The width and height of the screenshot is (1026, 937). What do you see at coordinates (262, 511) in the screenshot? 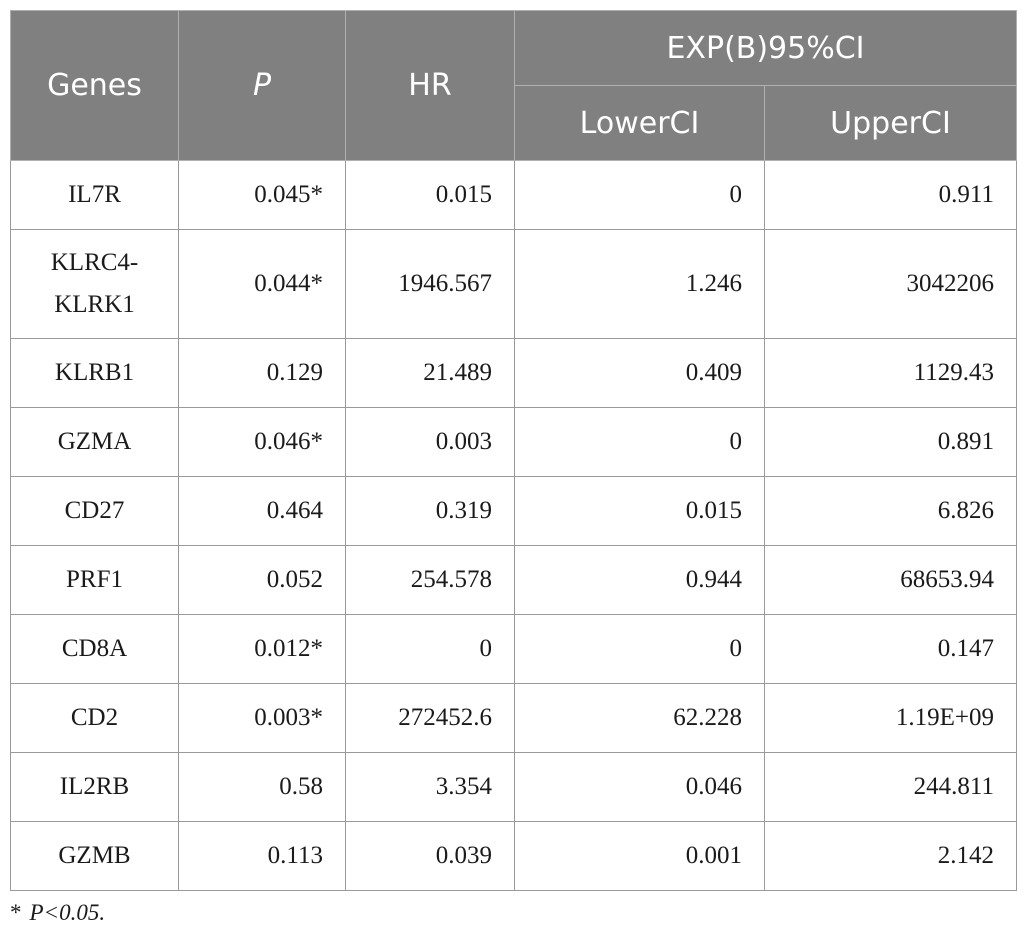
I see `cell-p: 0.464` at bounding box center [262, 511].